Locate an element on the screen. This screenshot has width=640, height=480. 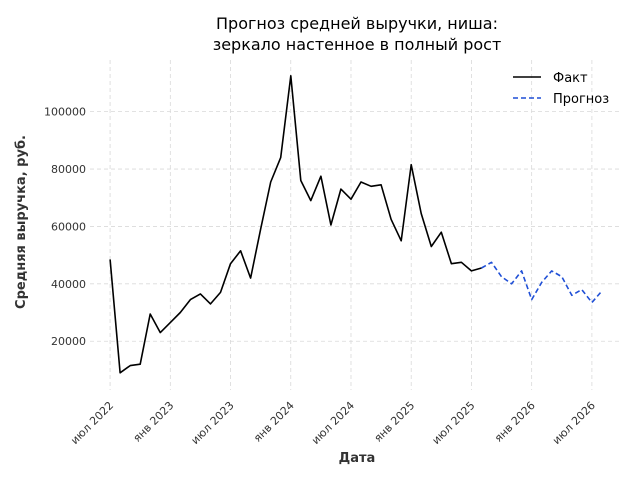
x-tick-label-6: июл 2025 is located at coordinates (454, 423).